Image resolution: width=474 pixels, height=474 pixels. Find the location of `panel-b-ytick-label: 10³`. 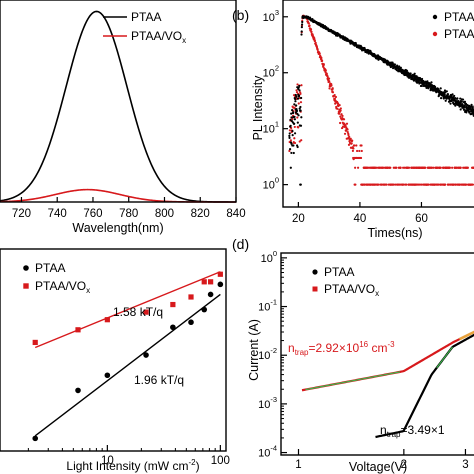

panel-b-ytick-label: 10³ is located at coordinates (271, 16).